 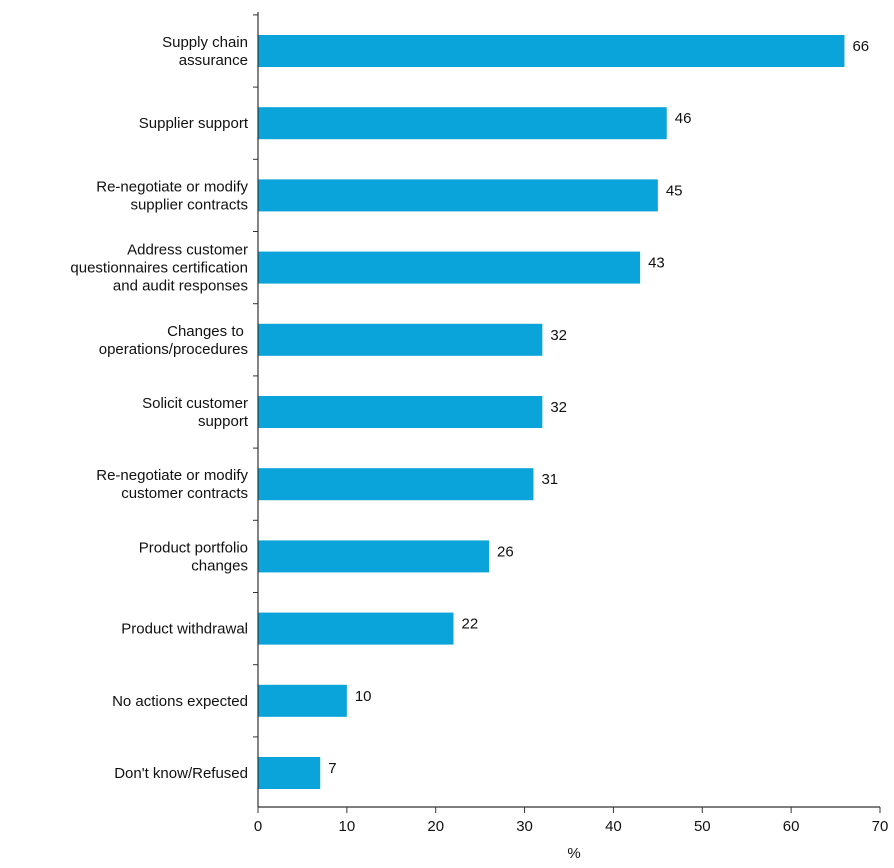 What do you see at coordinates (172, 484) in the screenshot?
I see `category-label-6: Re-negotiate or modify customer contracts` at bounding box center [172, 484].